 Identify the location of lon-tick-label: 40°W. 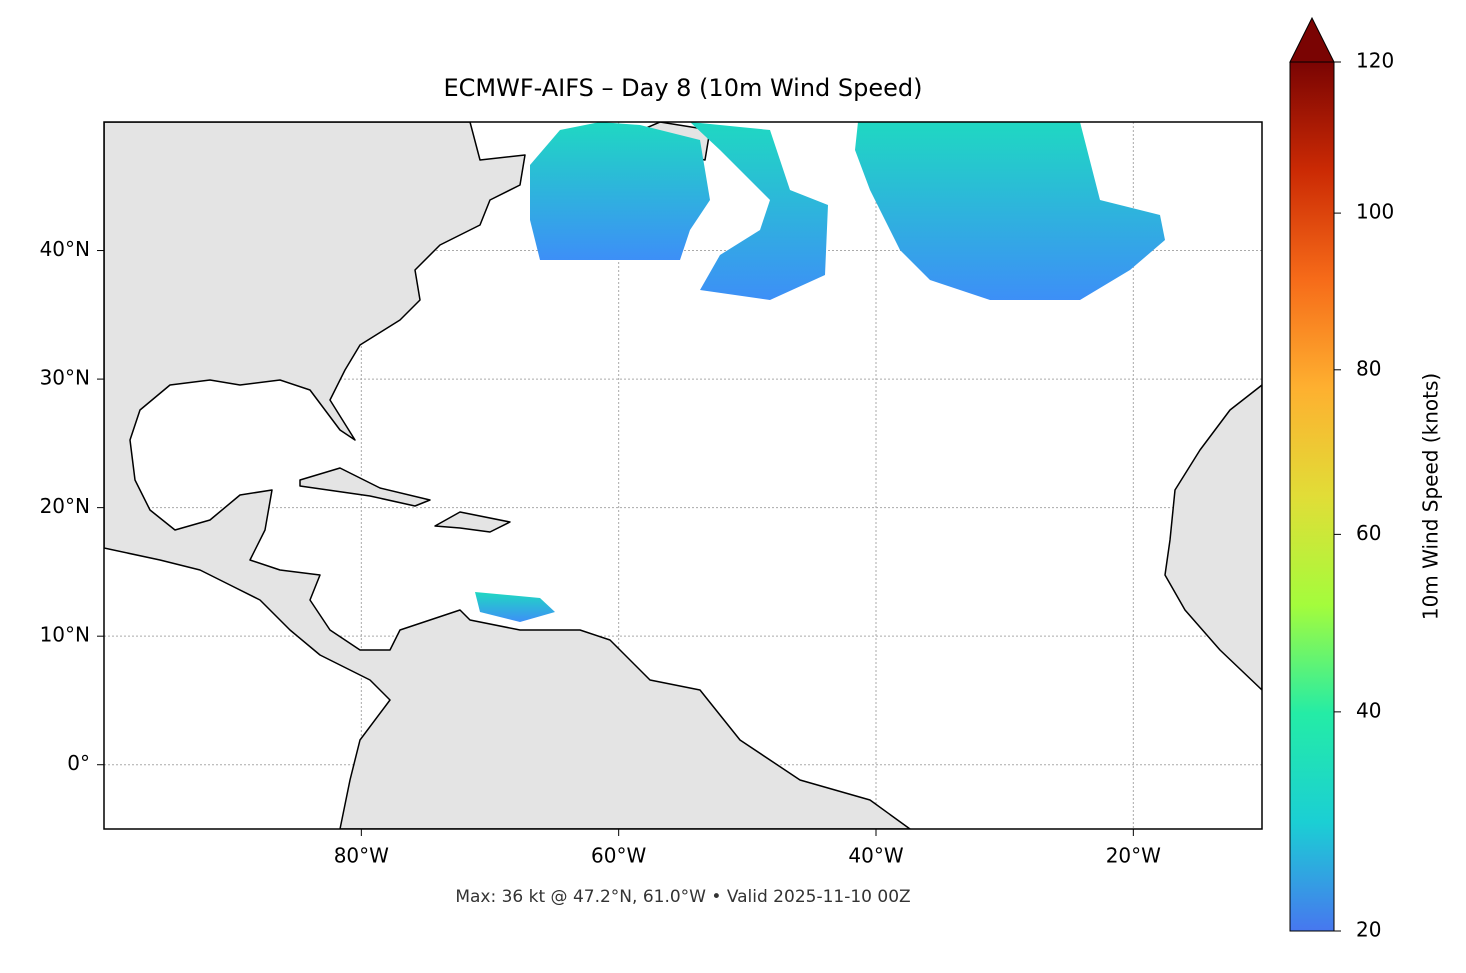
(875, 856).